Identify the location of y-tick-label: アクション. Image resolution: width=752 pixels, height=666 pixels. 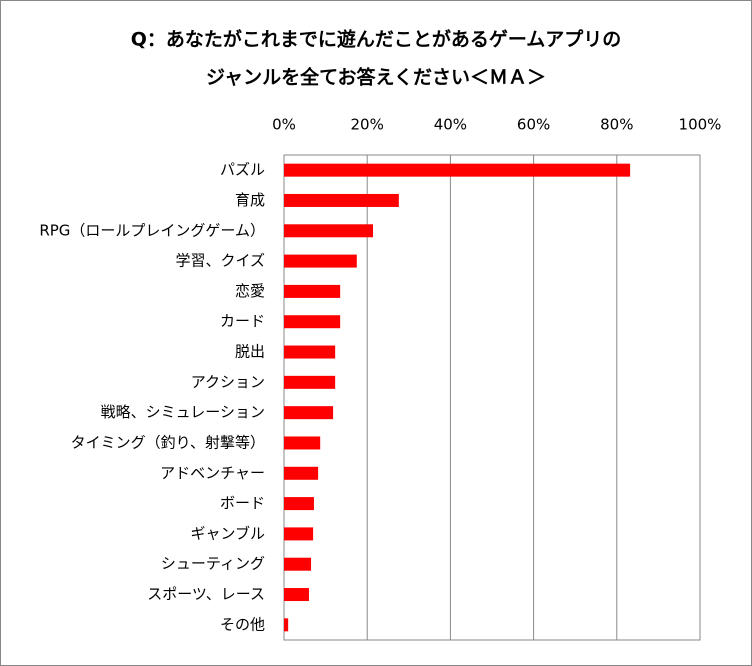
(228, 382).